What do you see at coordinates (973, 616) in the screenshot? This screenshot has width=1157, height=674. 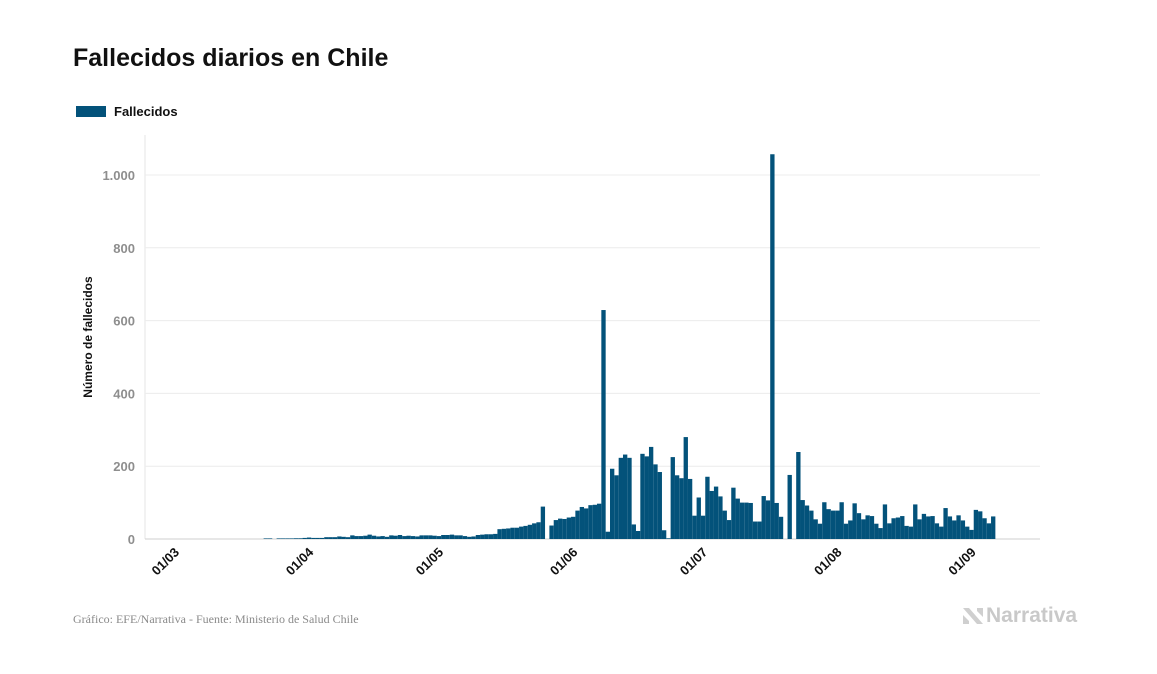 I see `narrativa-logo-icon` at bounding box center [973, 616].